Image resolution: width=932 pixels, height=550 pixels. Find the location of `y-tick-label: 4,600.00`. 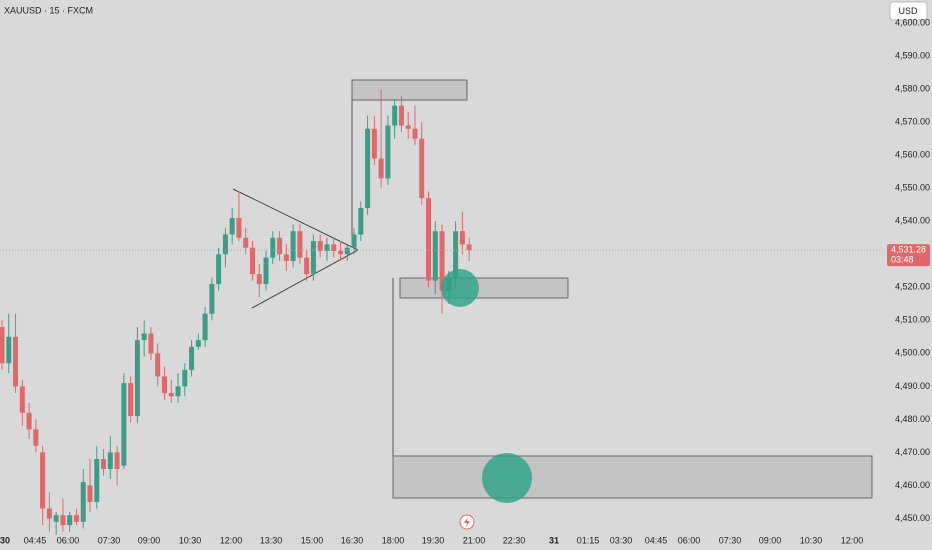

y-tick-label: 4,600.00 is located at coordinates (912, 22).